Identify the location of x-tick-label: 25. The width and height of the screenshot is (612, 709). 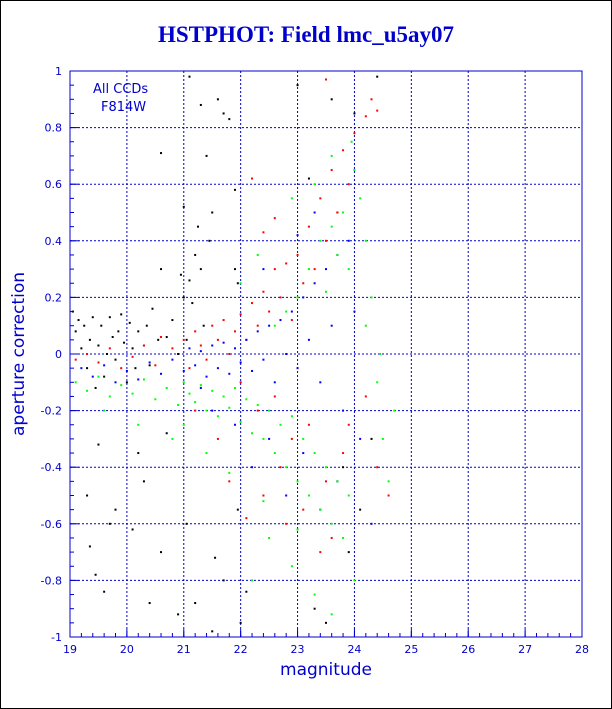
(411, 649).